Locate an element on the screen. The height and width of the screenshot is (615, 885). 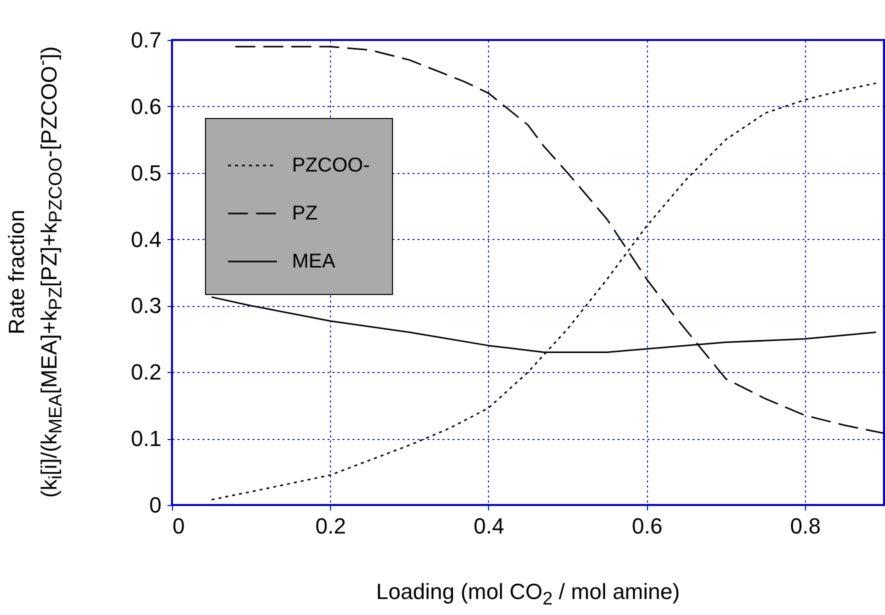
y-tick-label: 0.1 is located at coordinates (146, 439).